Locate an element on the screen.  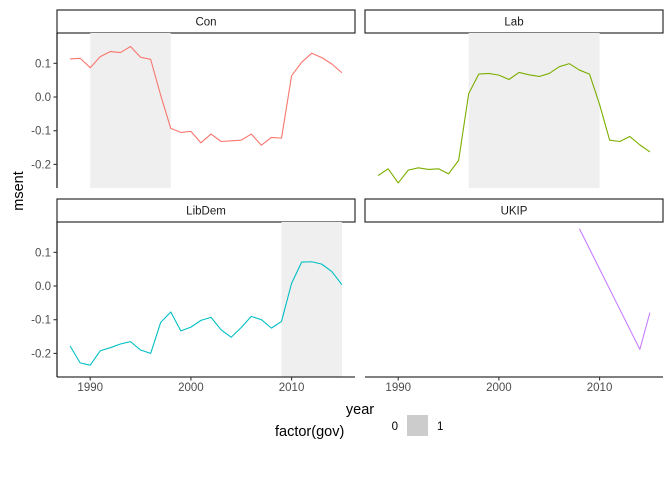
legend-title: factor(gov) is located at coordinates (309, 432).